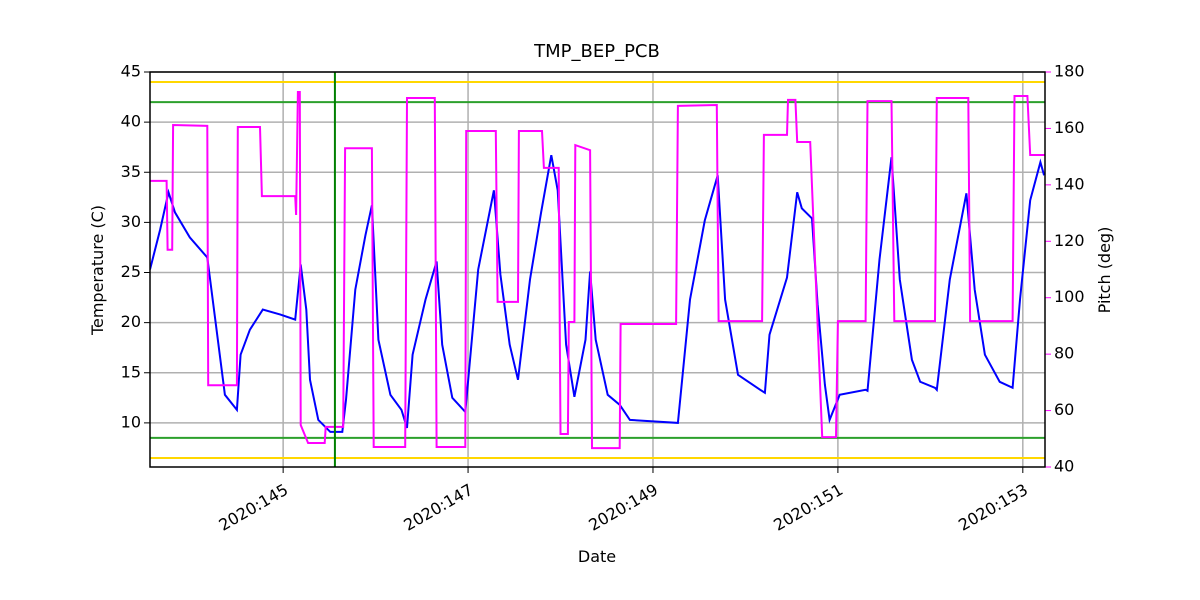 The height and width of the screenshot is (600, 1200). I want to click on y2-tick-label: 40, so click(1064, 466).